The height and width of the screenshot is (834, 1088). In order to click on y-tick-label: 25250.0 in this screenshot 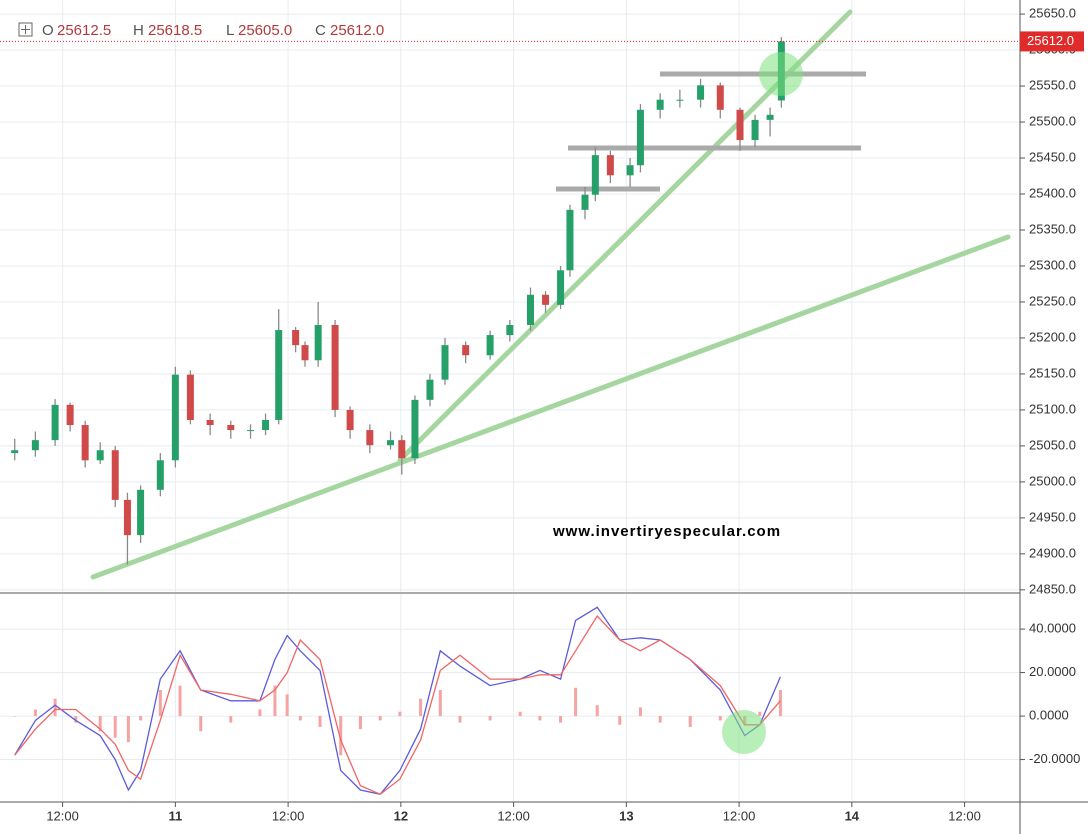, I will do `click(1052, 300)`.